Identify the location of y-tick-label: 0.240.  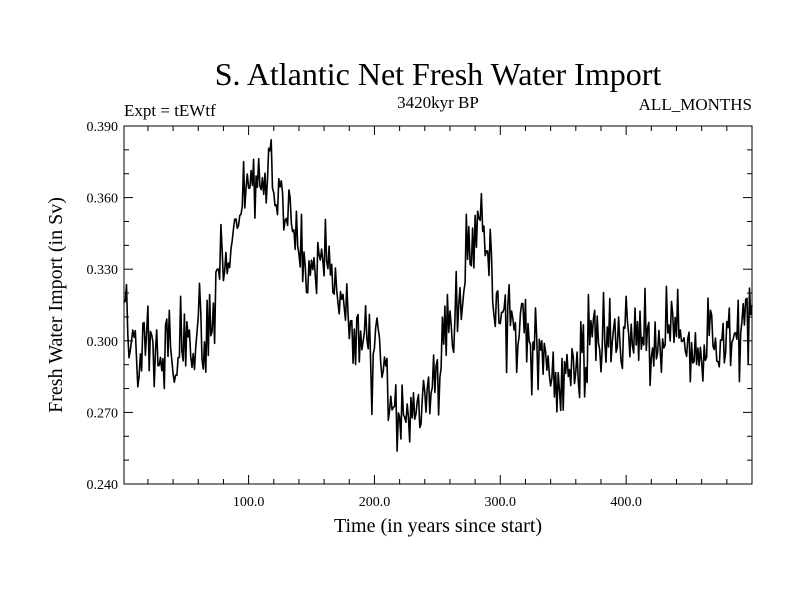
(103, 485).